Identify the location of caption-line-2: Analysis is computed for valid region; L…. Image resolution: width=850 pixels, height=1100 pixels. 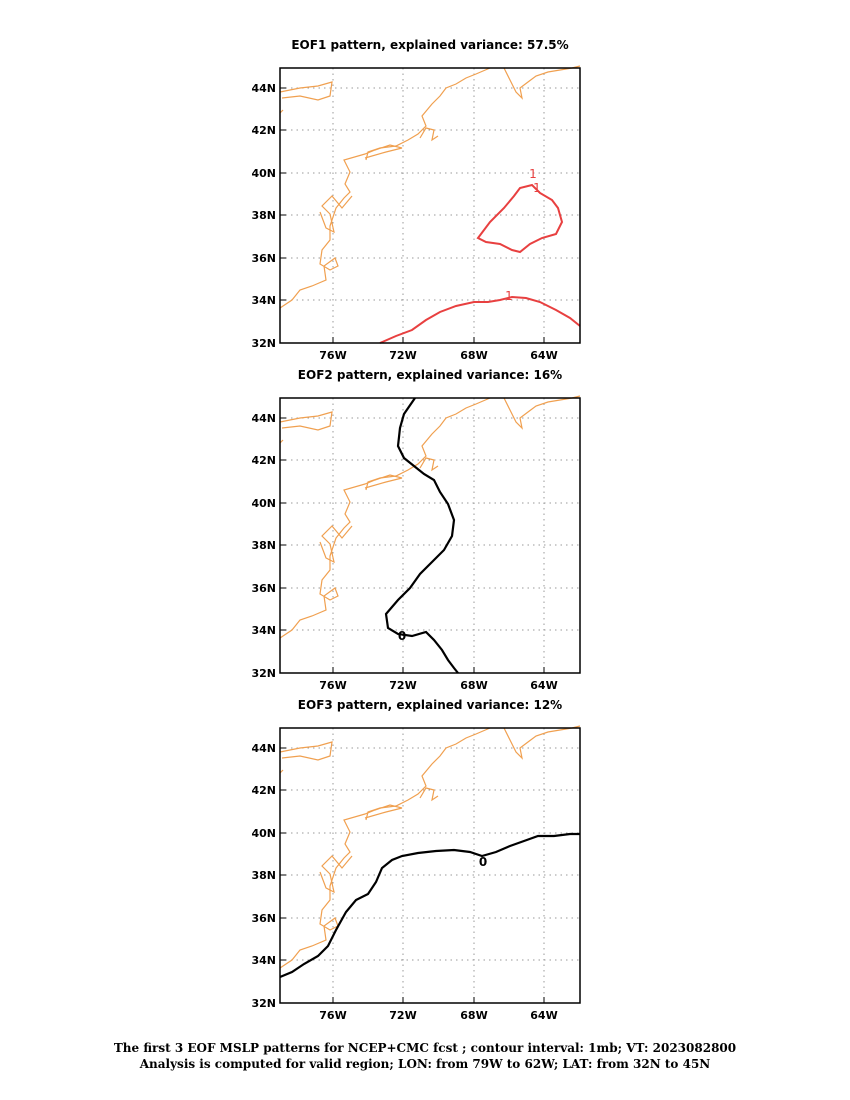
(425, 1064).